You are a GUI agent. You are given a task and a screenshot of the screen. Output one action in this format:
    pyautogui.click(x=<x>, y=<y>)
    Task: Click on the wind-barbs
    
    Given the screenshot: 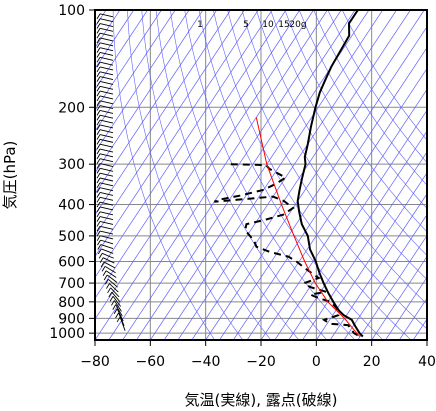 What is the action you would take?
    pyautogui.click(x=111, y=172)
    